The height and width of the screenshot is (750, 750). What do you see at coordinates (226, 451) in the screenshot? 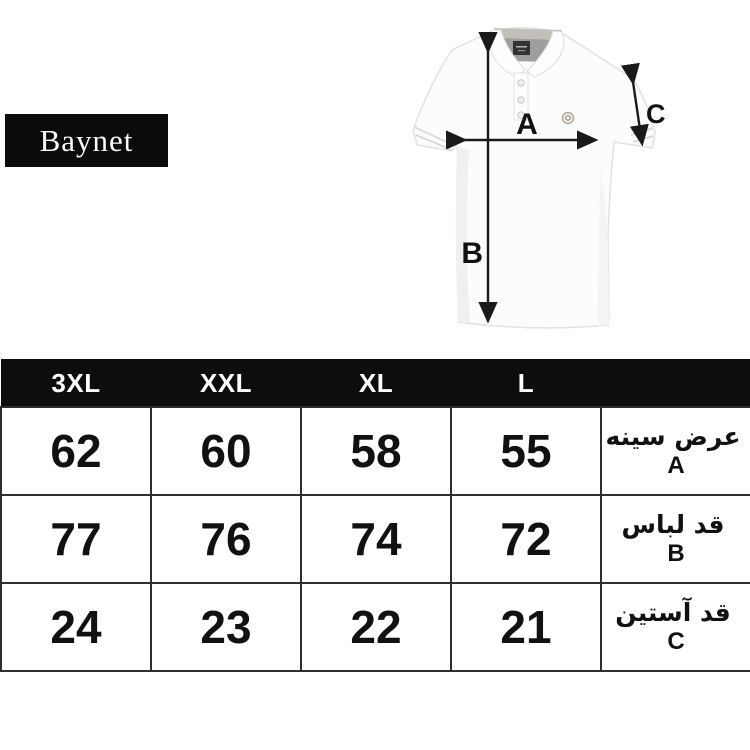
I see `size-value-cell: 60` at bounding box center [226, 451].